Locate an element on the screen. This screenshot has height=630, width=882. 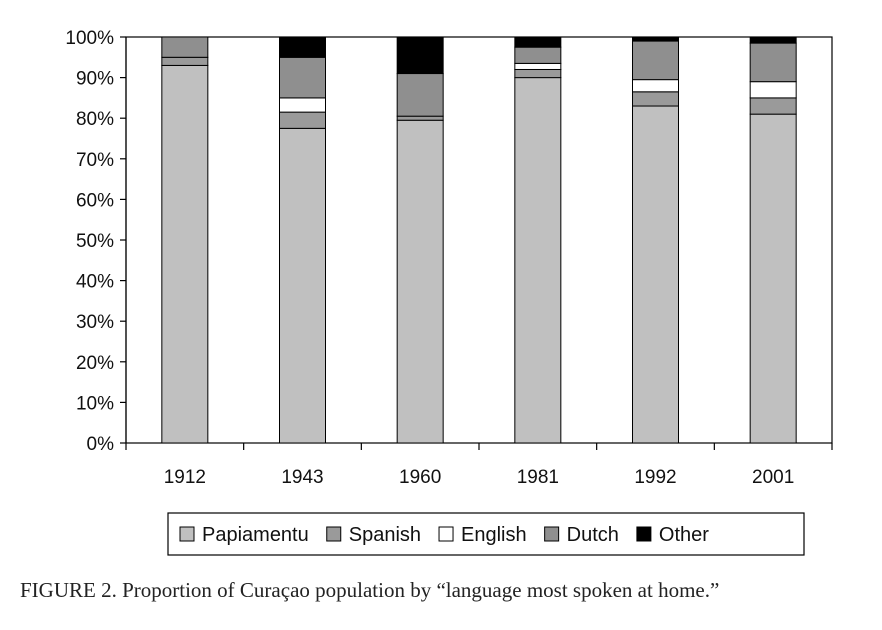
bar-segment-other-1943 is located at coordinates (302, 47).